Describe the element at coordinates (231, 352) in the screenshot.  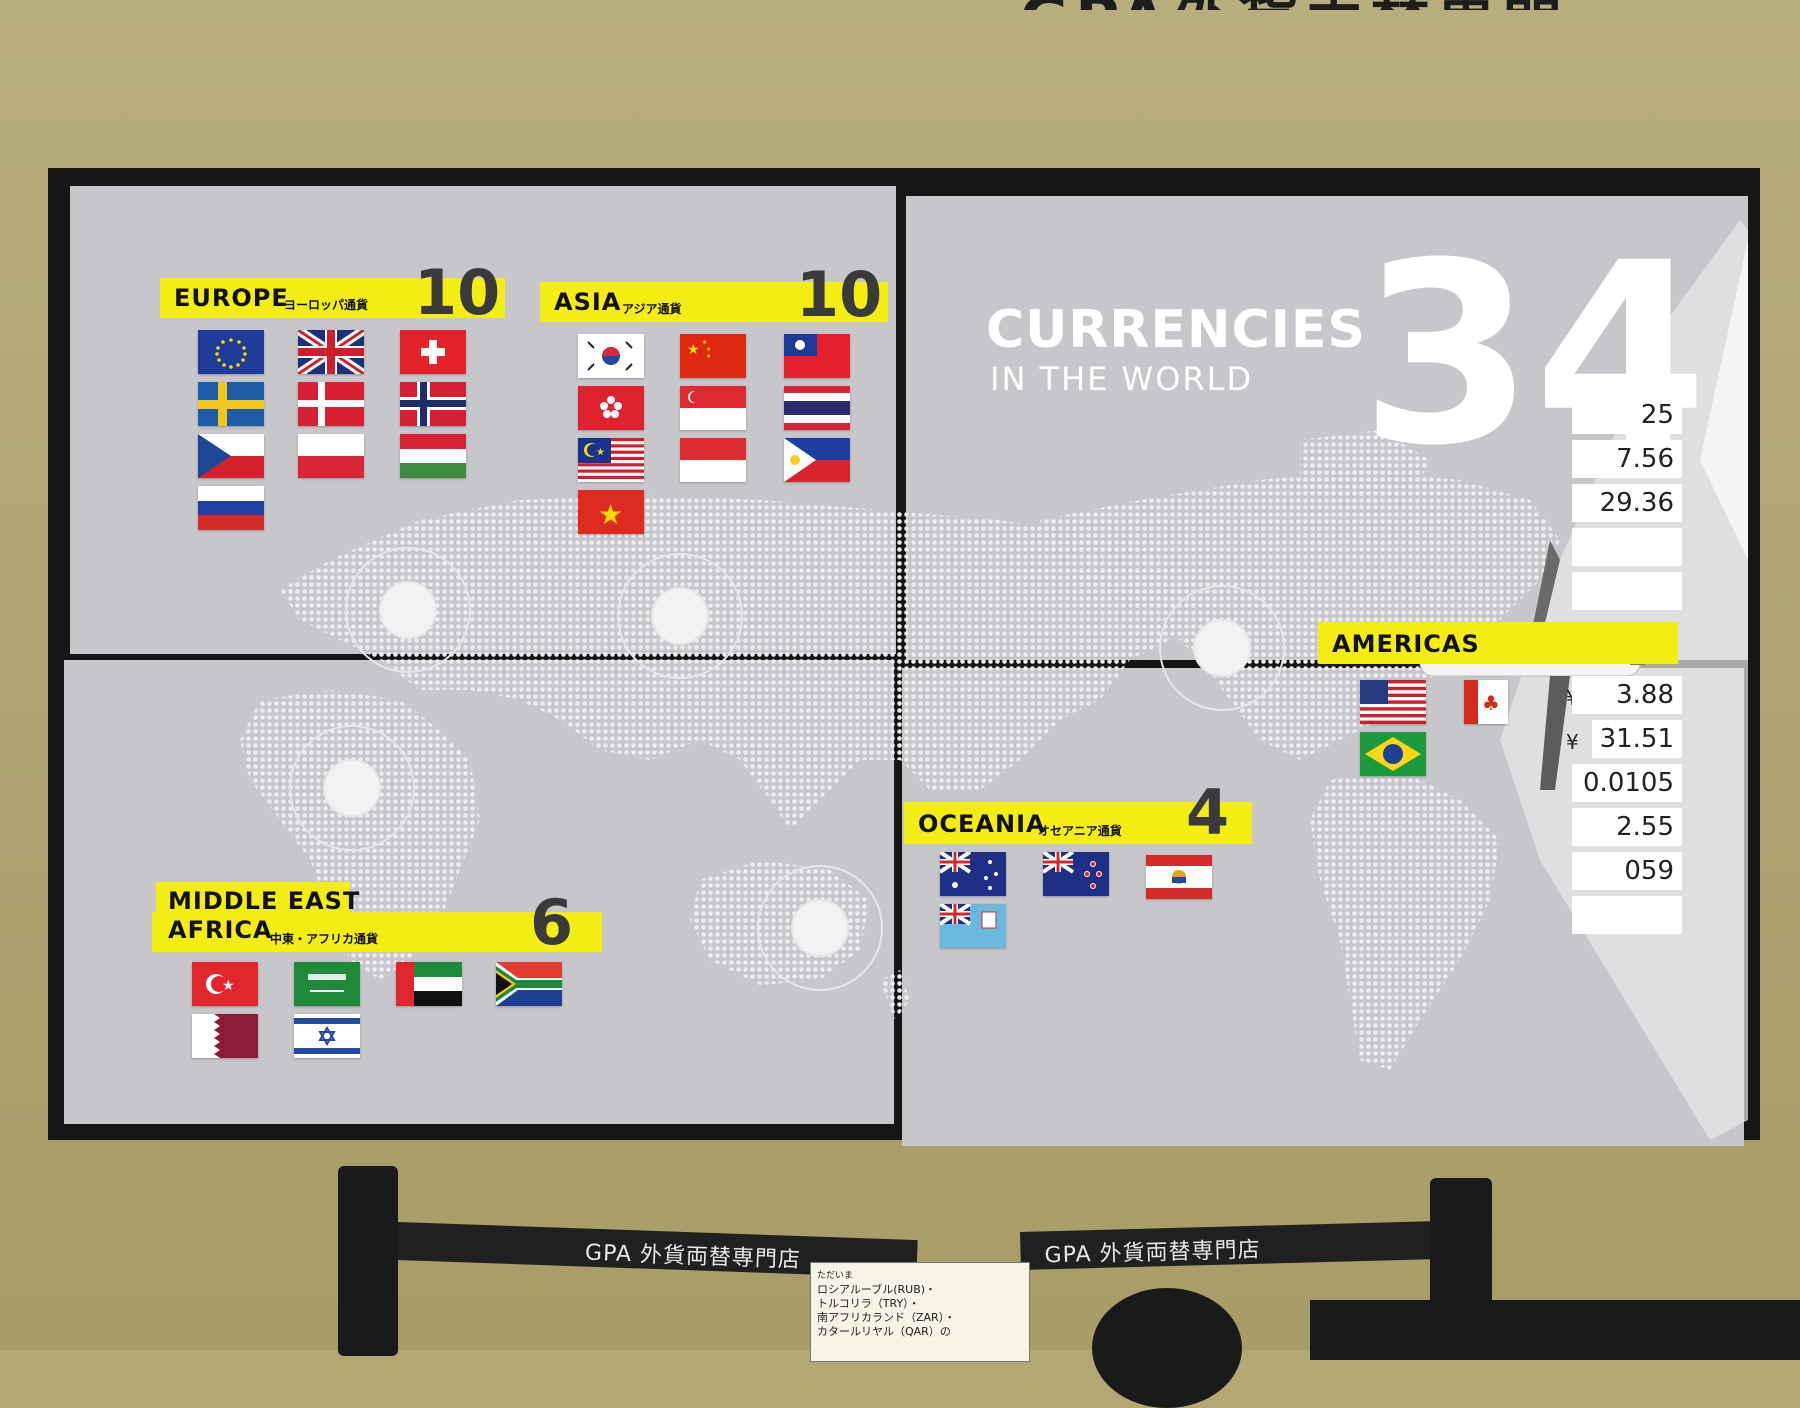
I see `flag-eu-icon` at that location.